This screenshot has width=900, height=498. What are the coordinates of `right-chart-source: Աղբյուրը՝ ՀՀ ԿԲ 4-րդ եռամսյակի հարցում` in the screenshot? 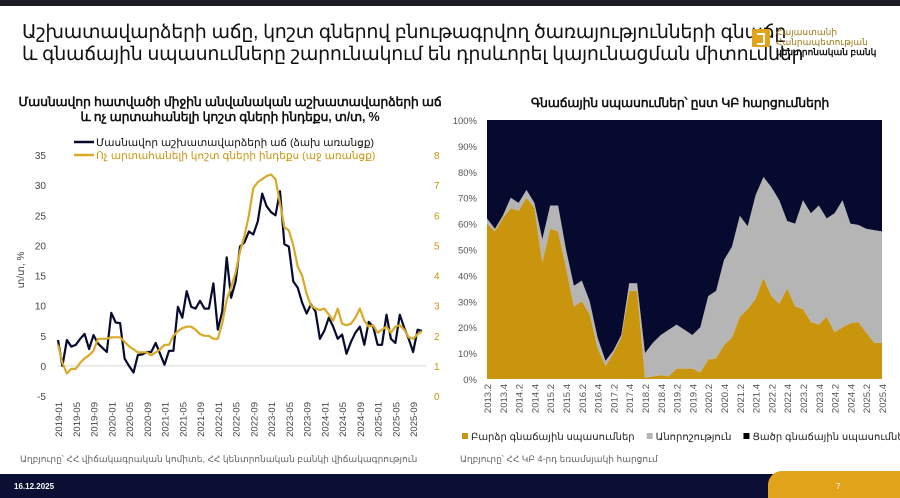 It's located at (559, 459).